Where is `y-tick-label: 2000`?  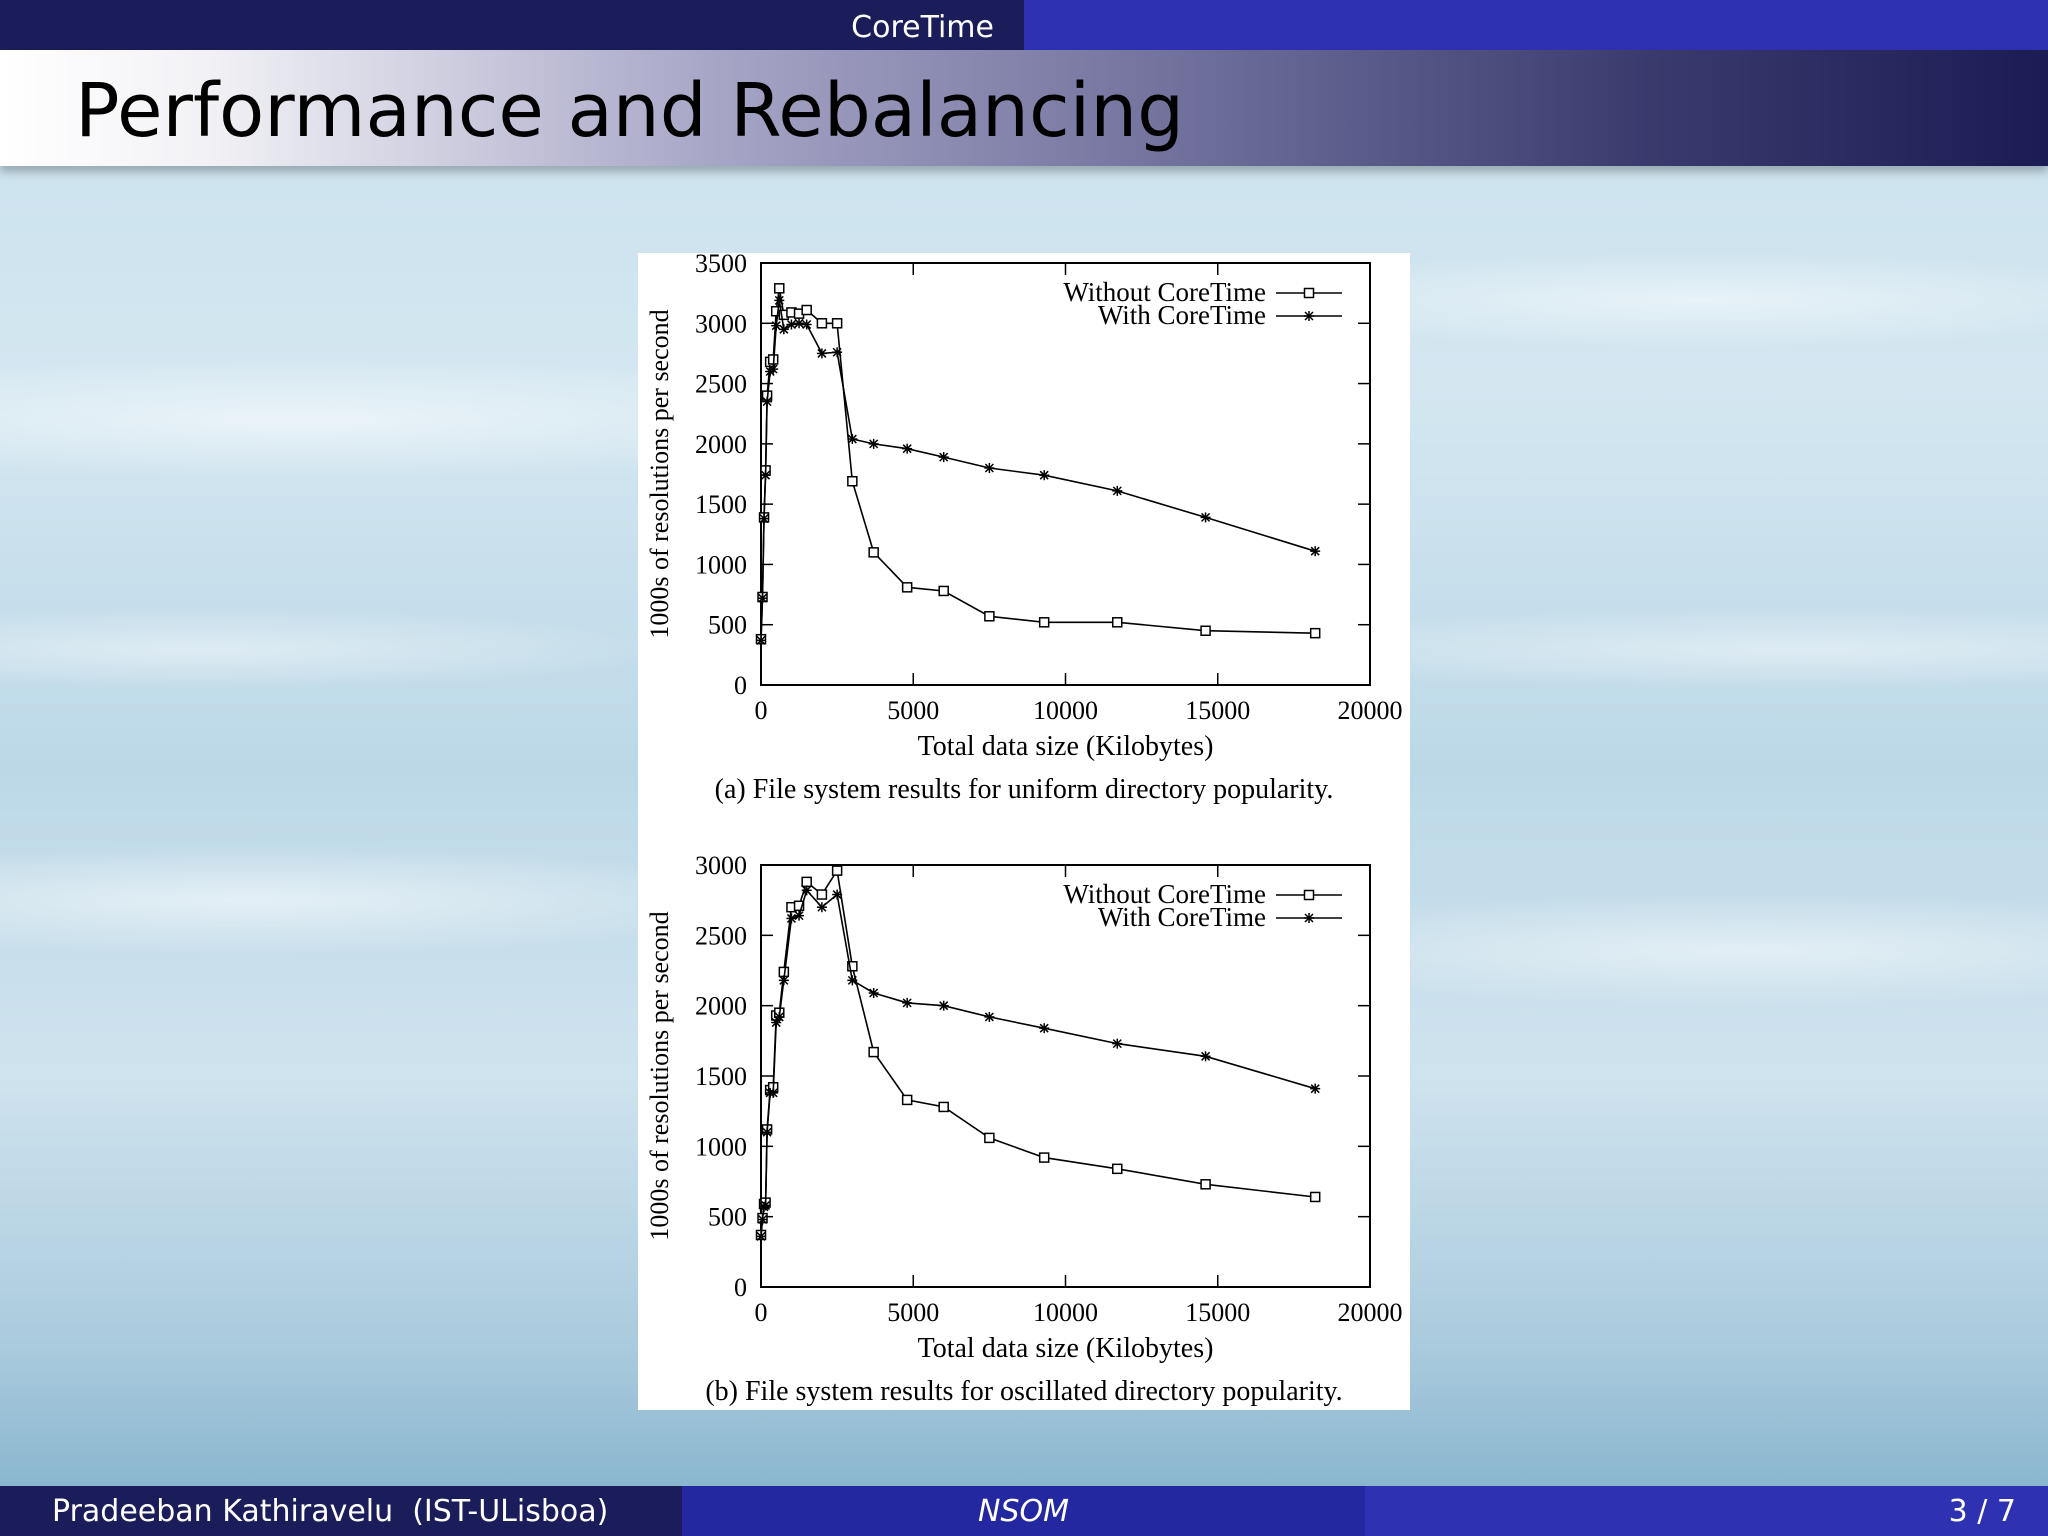
y-tick-label: 2000 is located at coordinates (721, 1006).